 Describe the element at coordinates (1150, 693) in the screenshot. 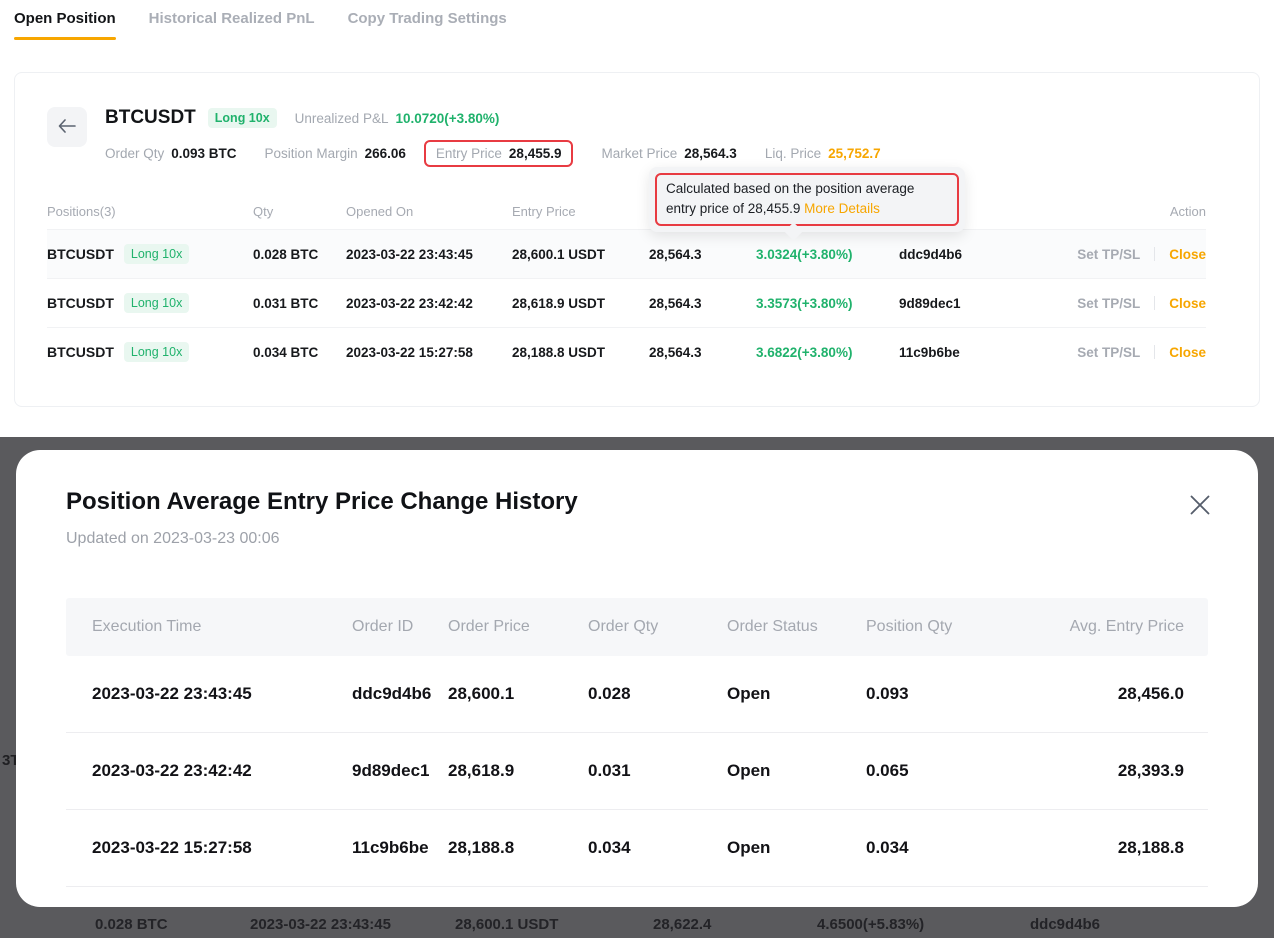

I see `cell-avg-entry-price: 28,456.0` at that location.